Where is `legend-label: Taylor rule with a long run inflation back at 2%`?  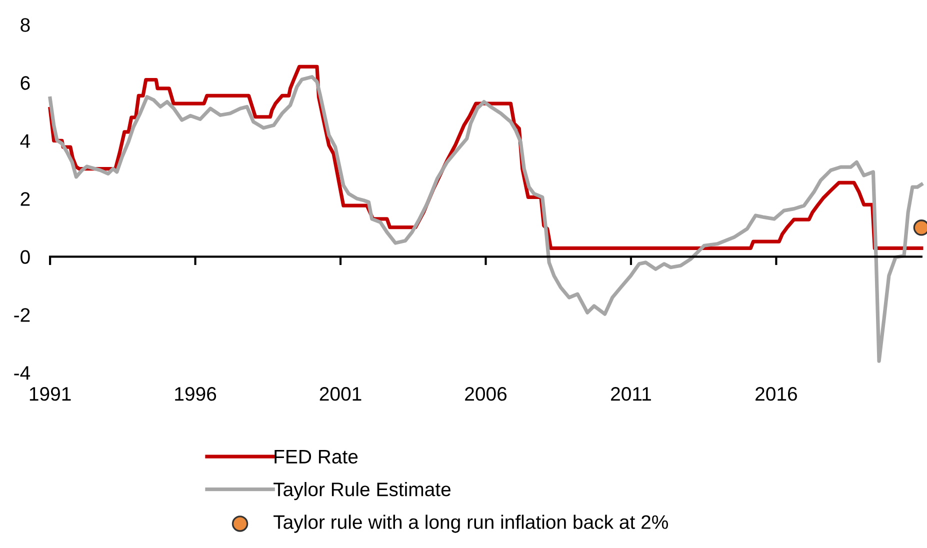
legend-label: Taylor rule with a long run inflation back at 2% is located at coordinates (471, 523).